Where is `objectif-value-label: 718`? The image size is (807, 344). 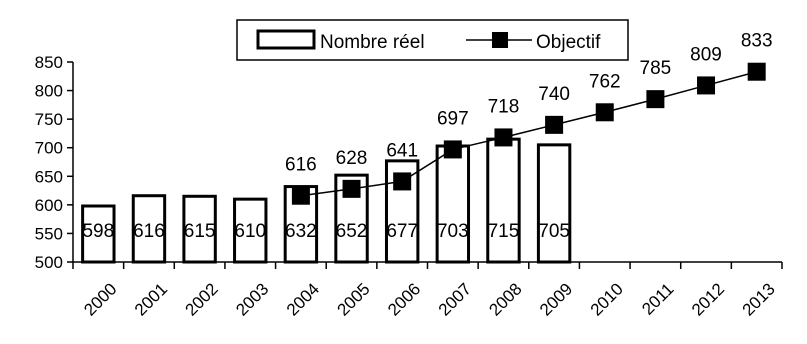 objectif-value-label: 718 is located at coordinates (504, 106).